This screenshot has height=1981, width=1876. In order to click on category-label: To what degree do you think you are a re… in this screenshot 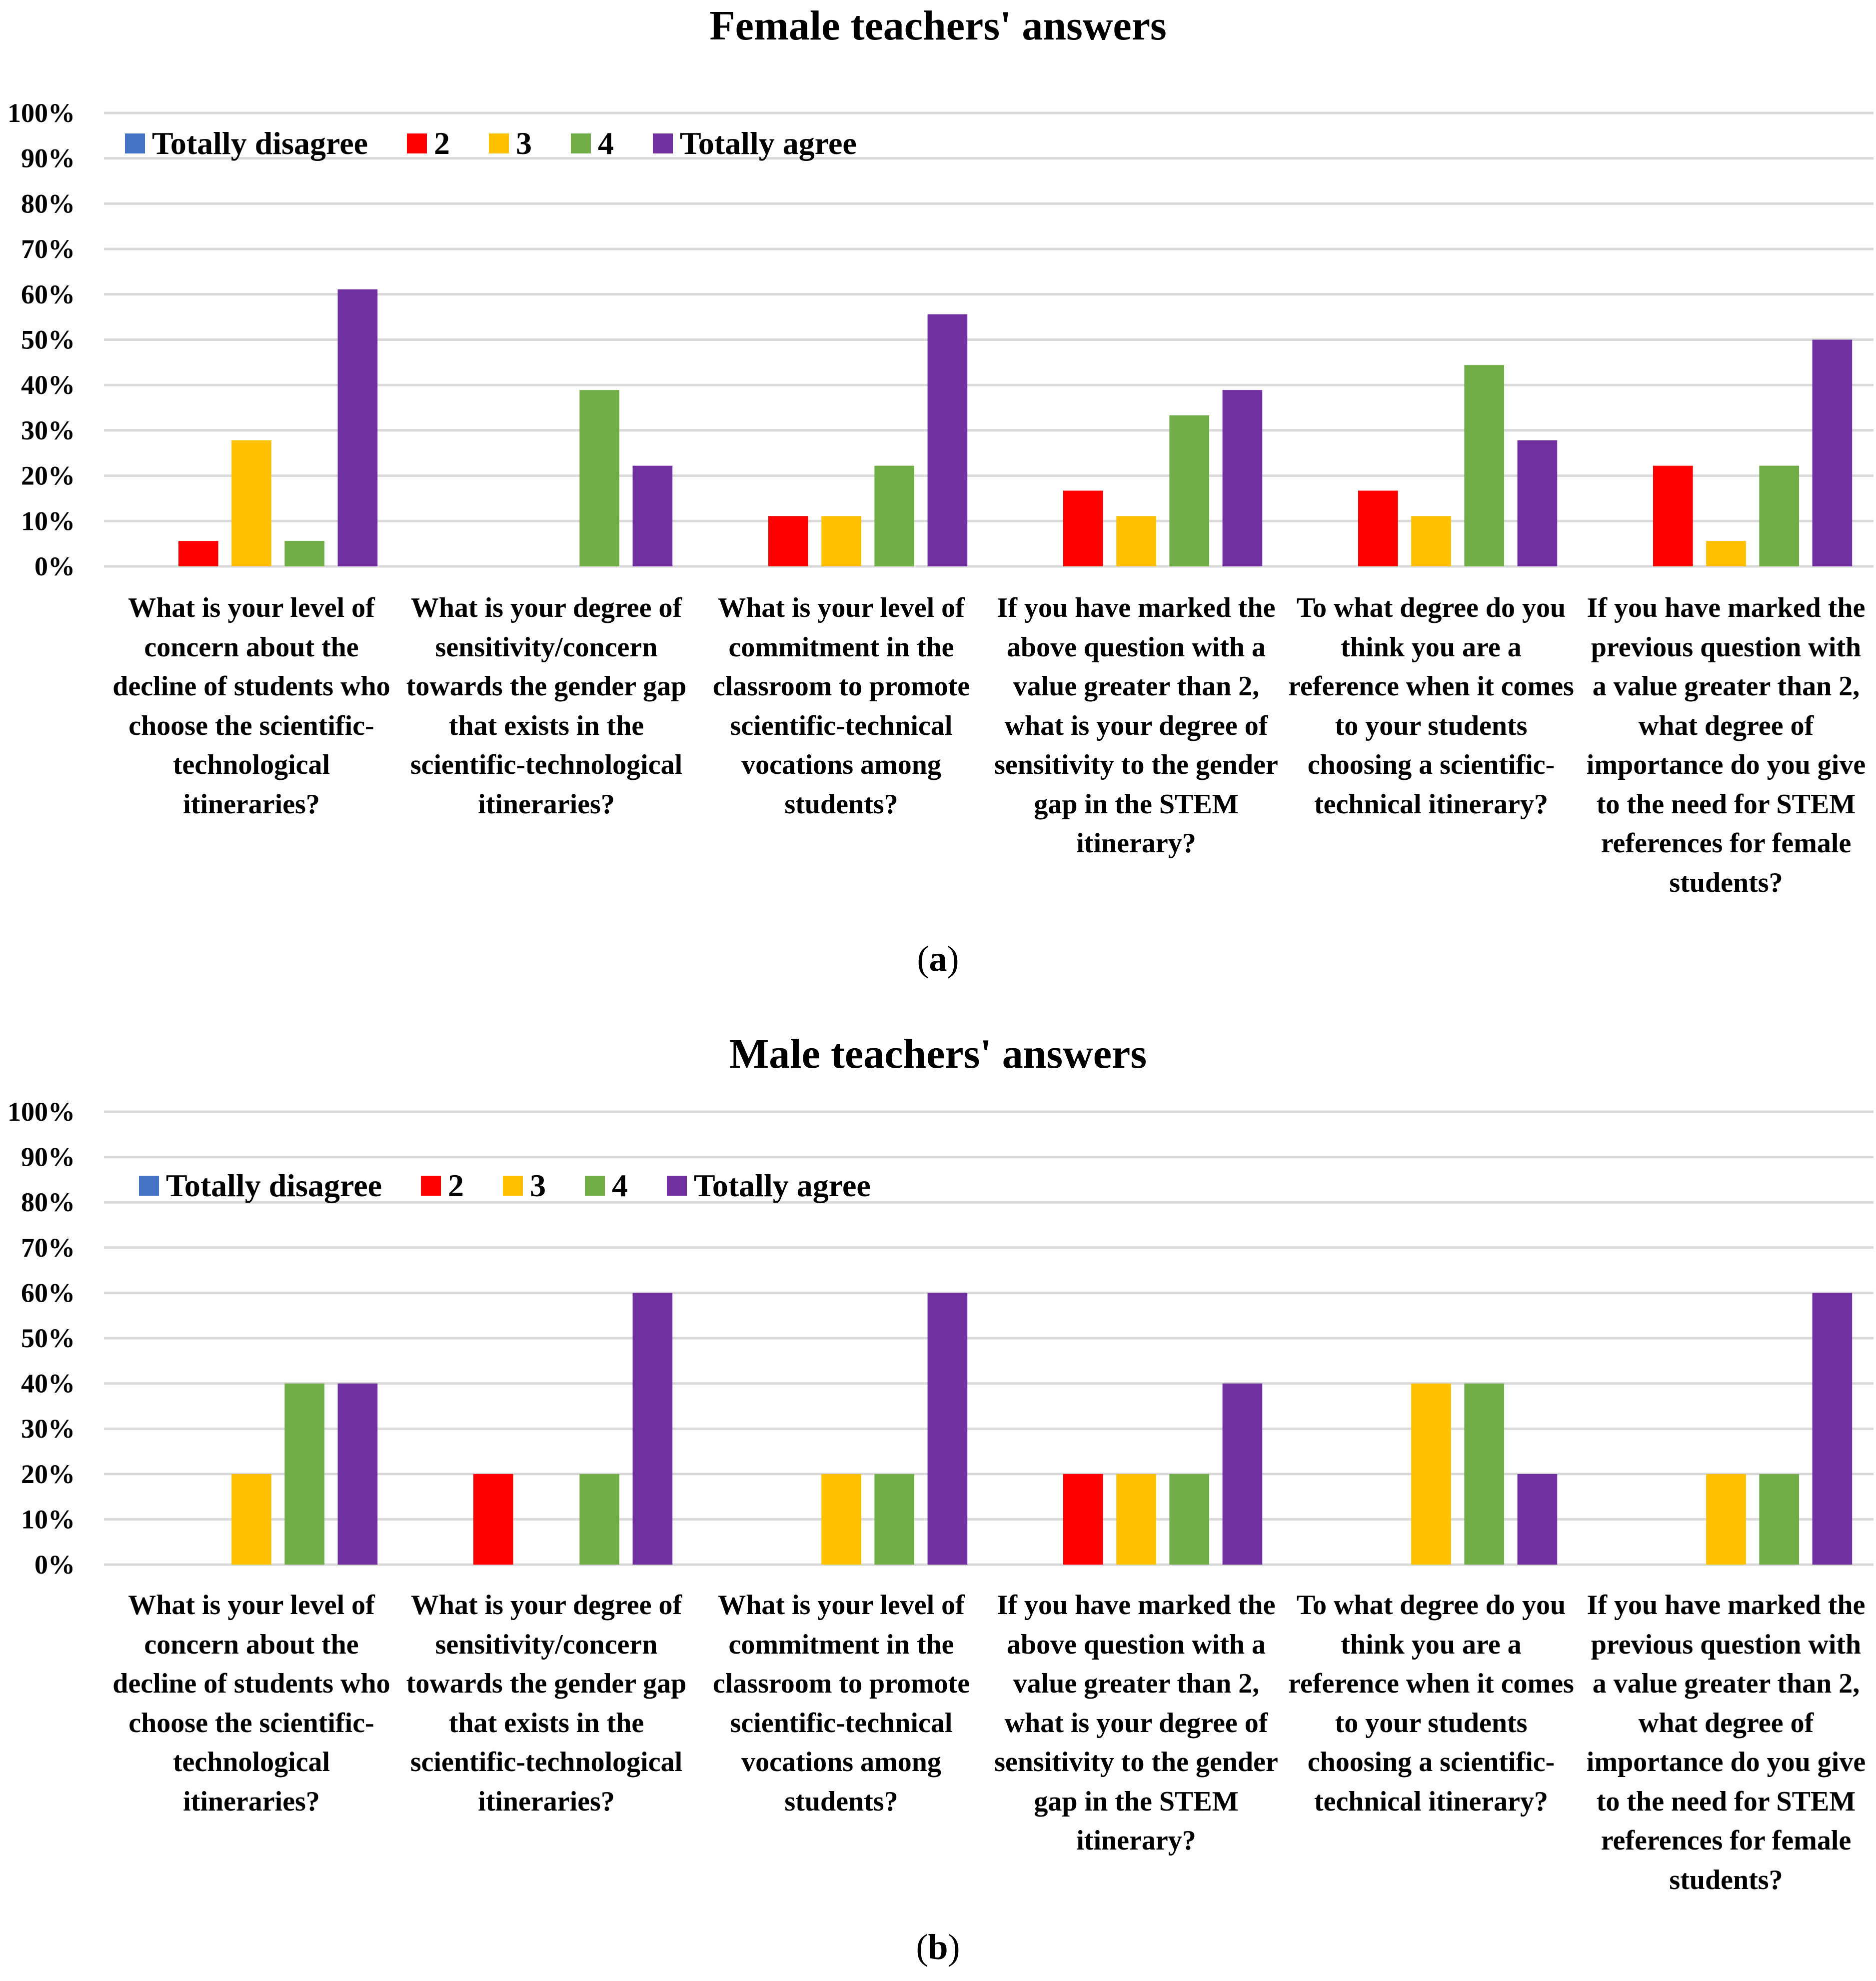, I will do `click(1431, 1703)`.